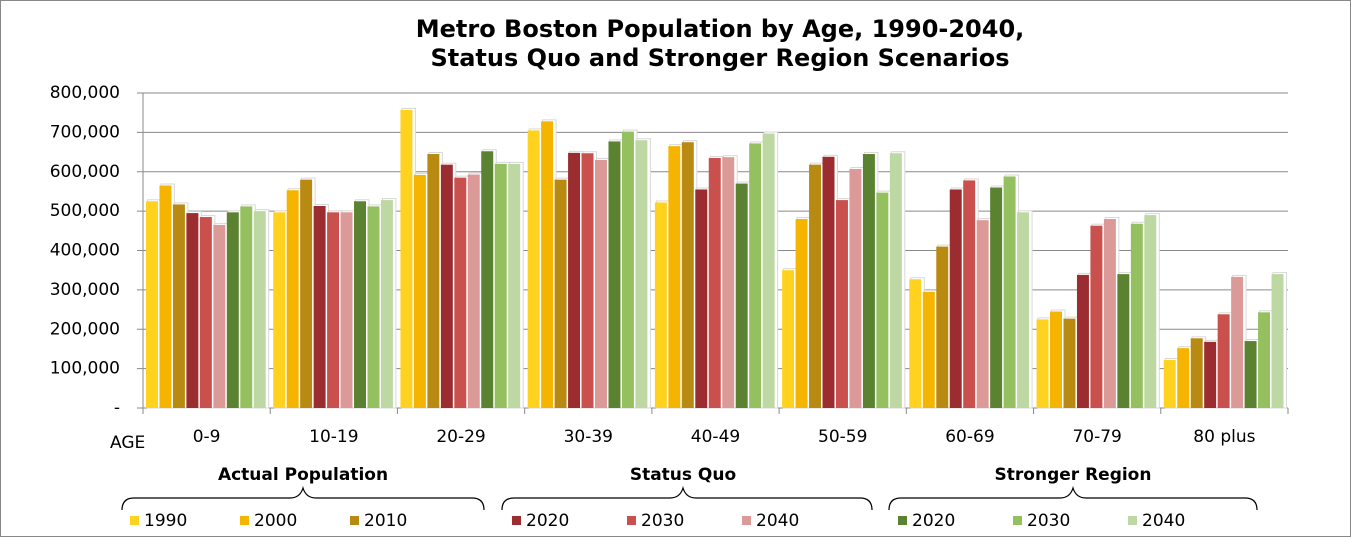 The width and height of the screenshot is (1351, 537). I want to click on y-tick-label: 800,000, so click(85, 93).